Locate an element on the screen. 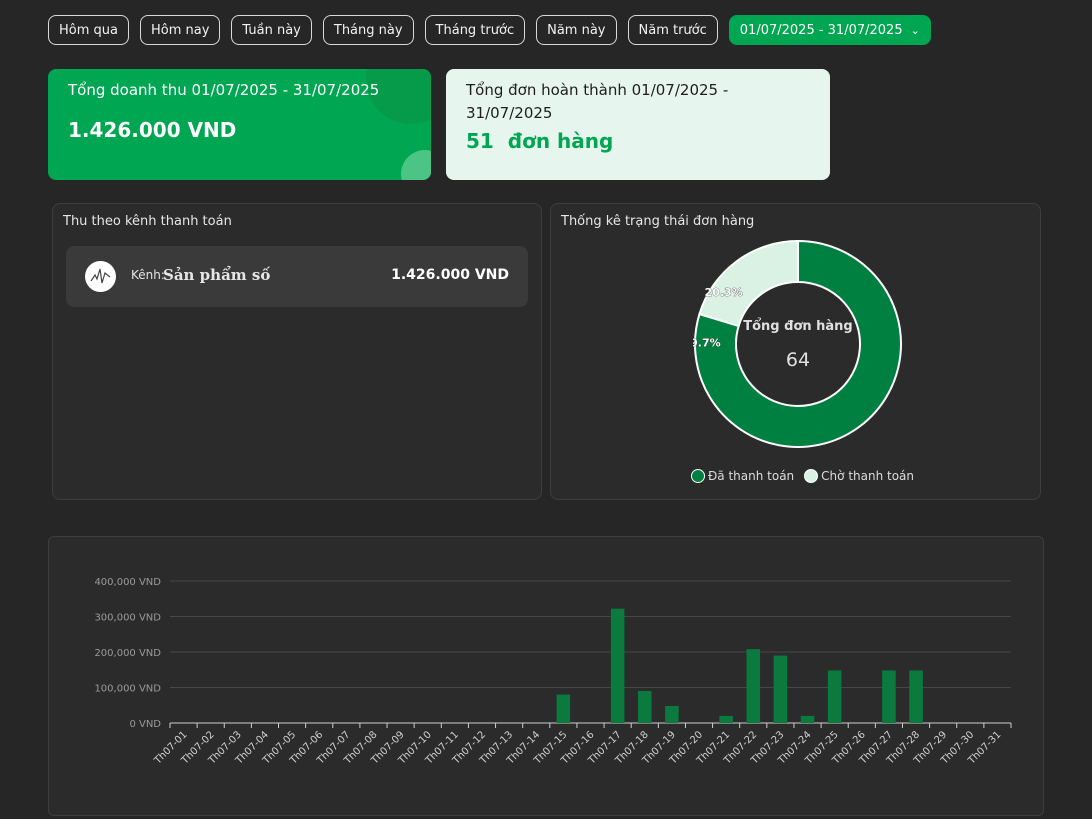 This screenshot has height=819, width=1092. y-tick-label: 200,000 VND is located at coordinates (127, 653).